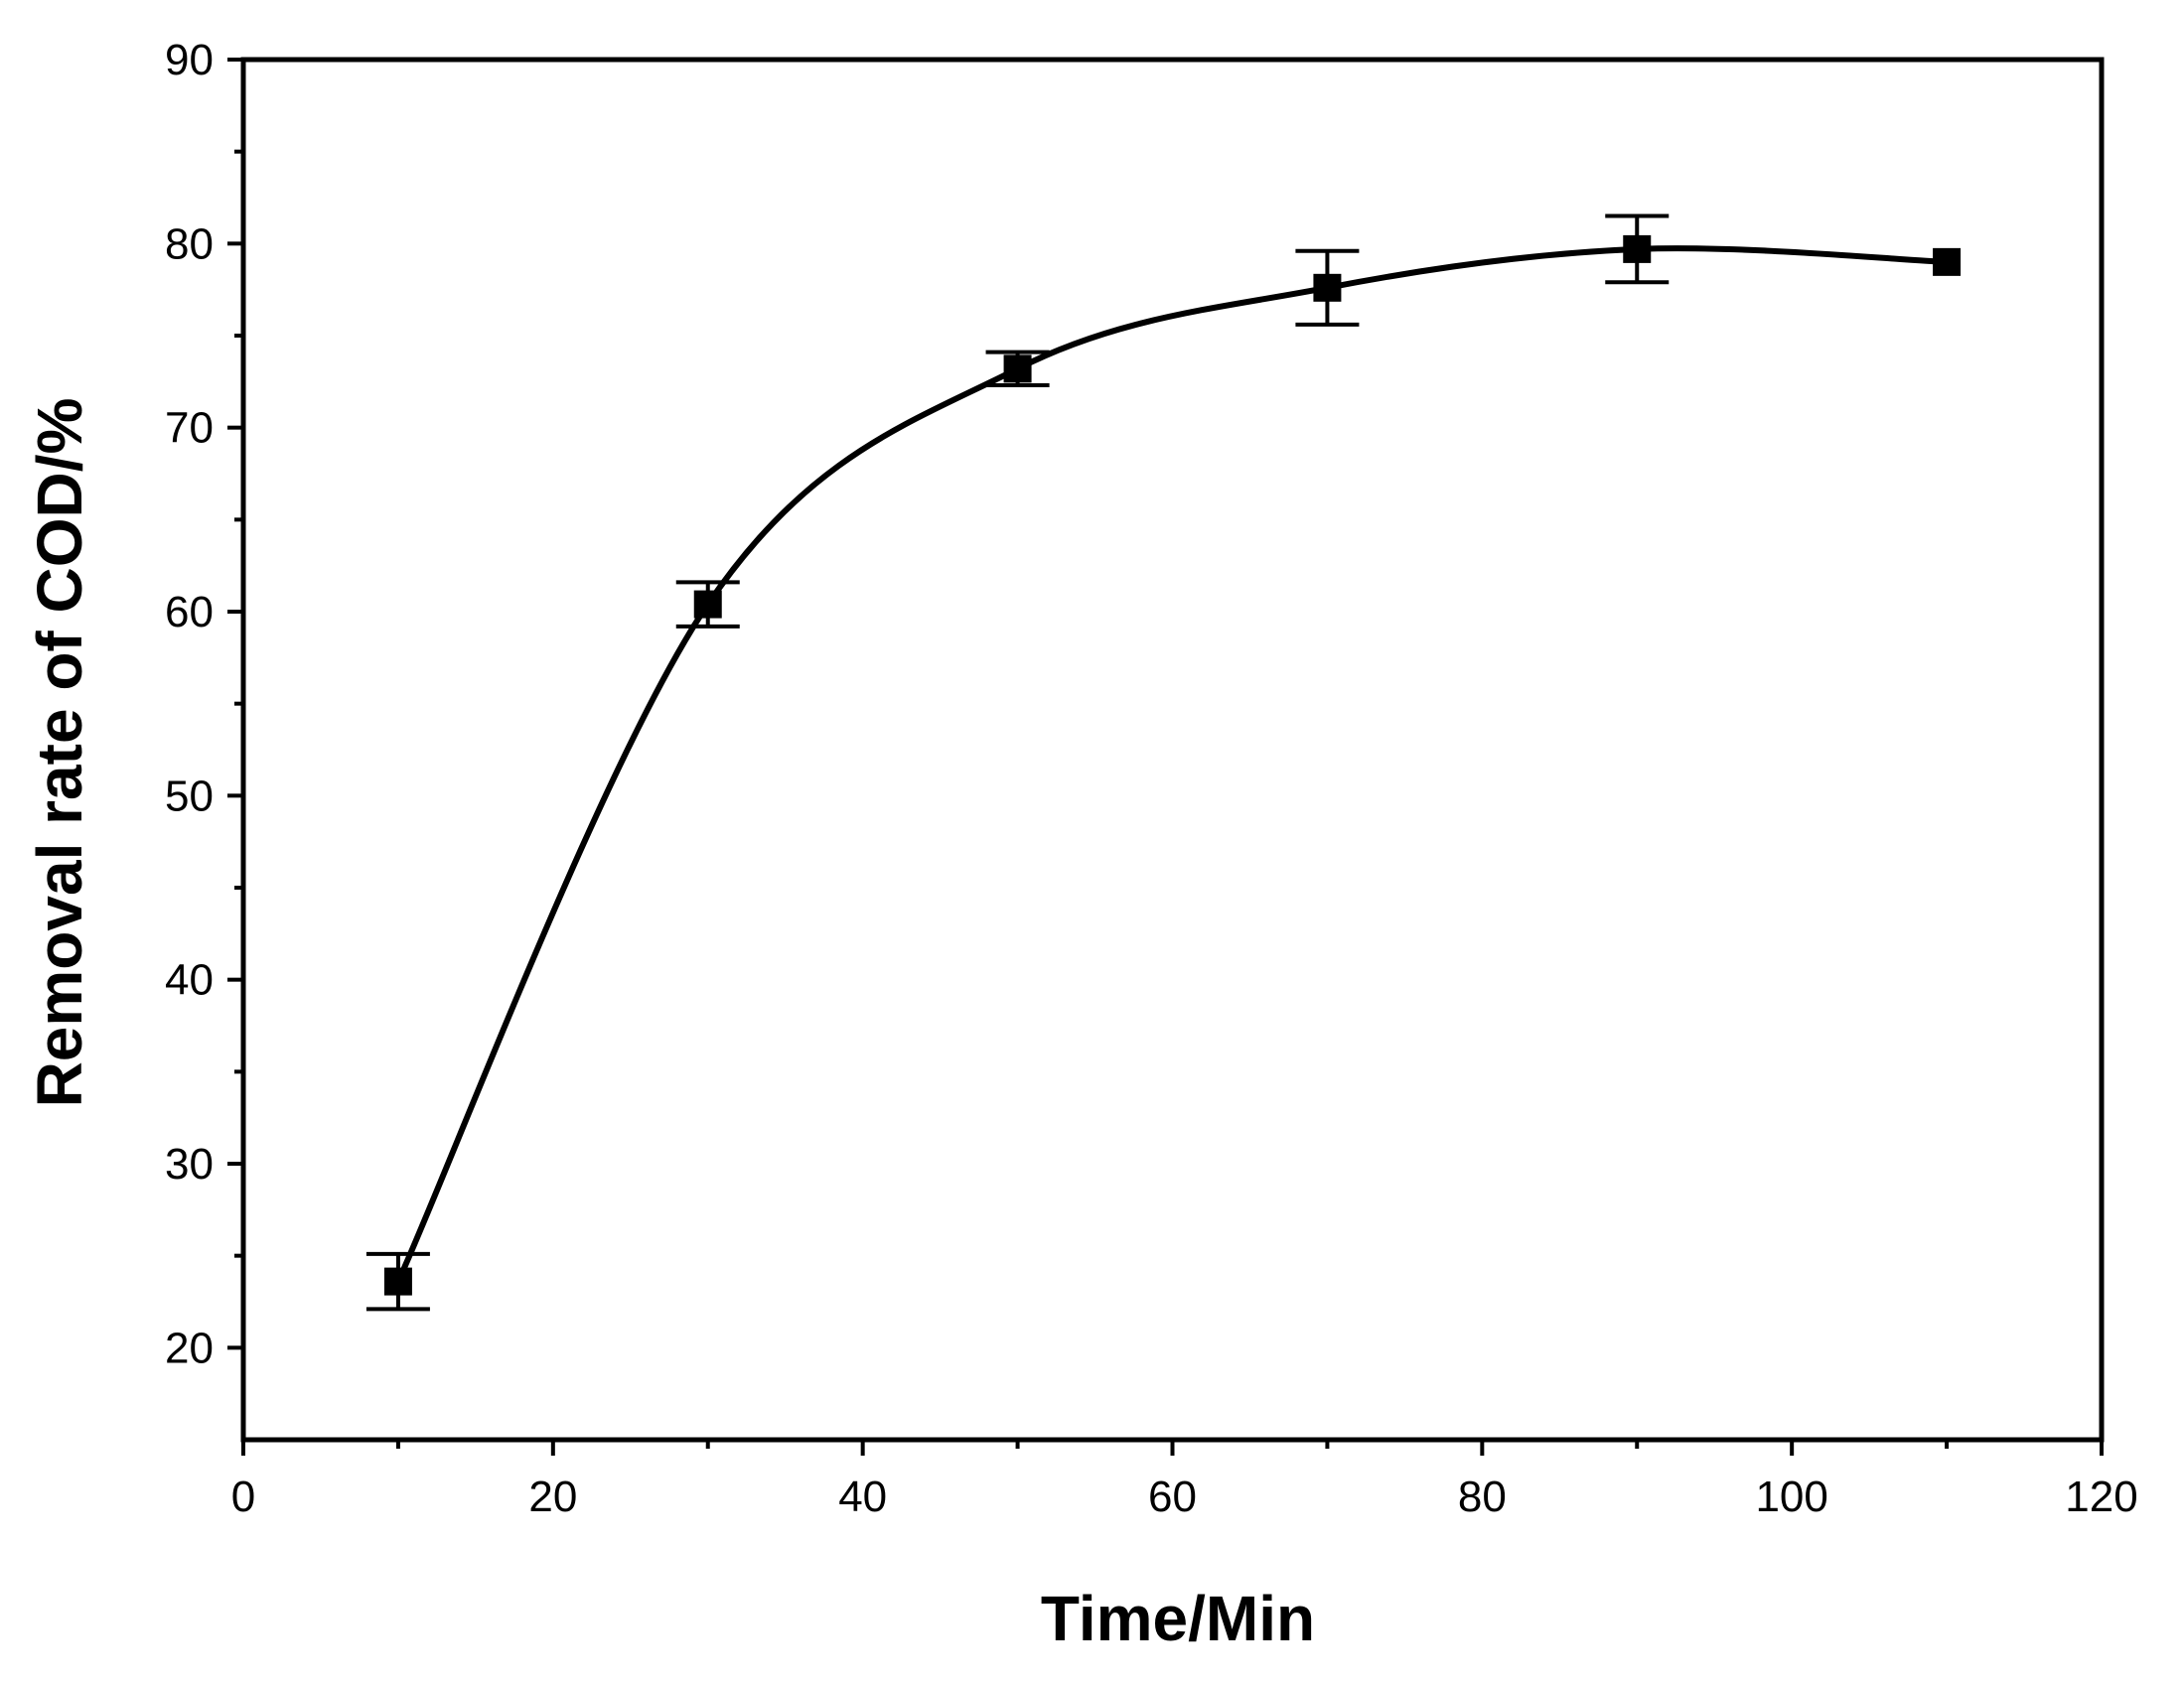 The width and height of the screenshot is (2184, 1686). Describe the element at coordinates (552, 1497) in the screenshot. I see `x-tick-label: 20` at that location.